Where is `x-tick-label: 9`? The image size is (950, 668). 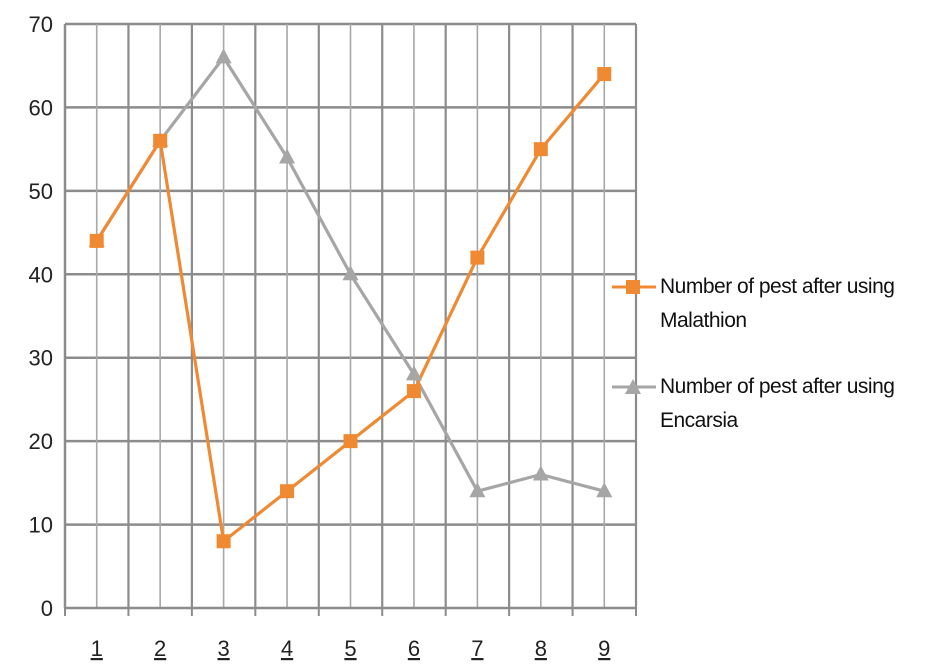 x-tick-label: 9 is located at coordinates (604, 648).